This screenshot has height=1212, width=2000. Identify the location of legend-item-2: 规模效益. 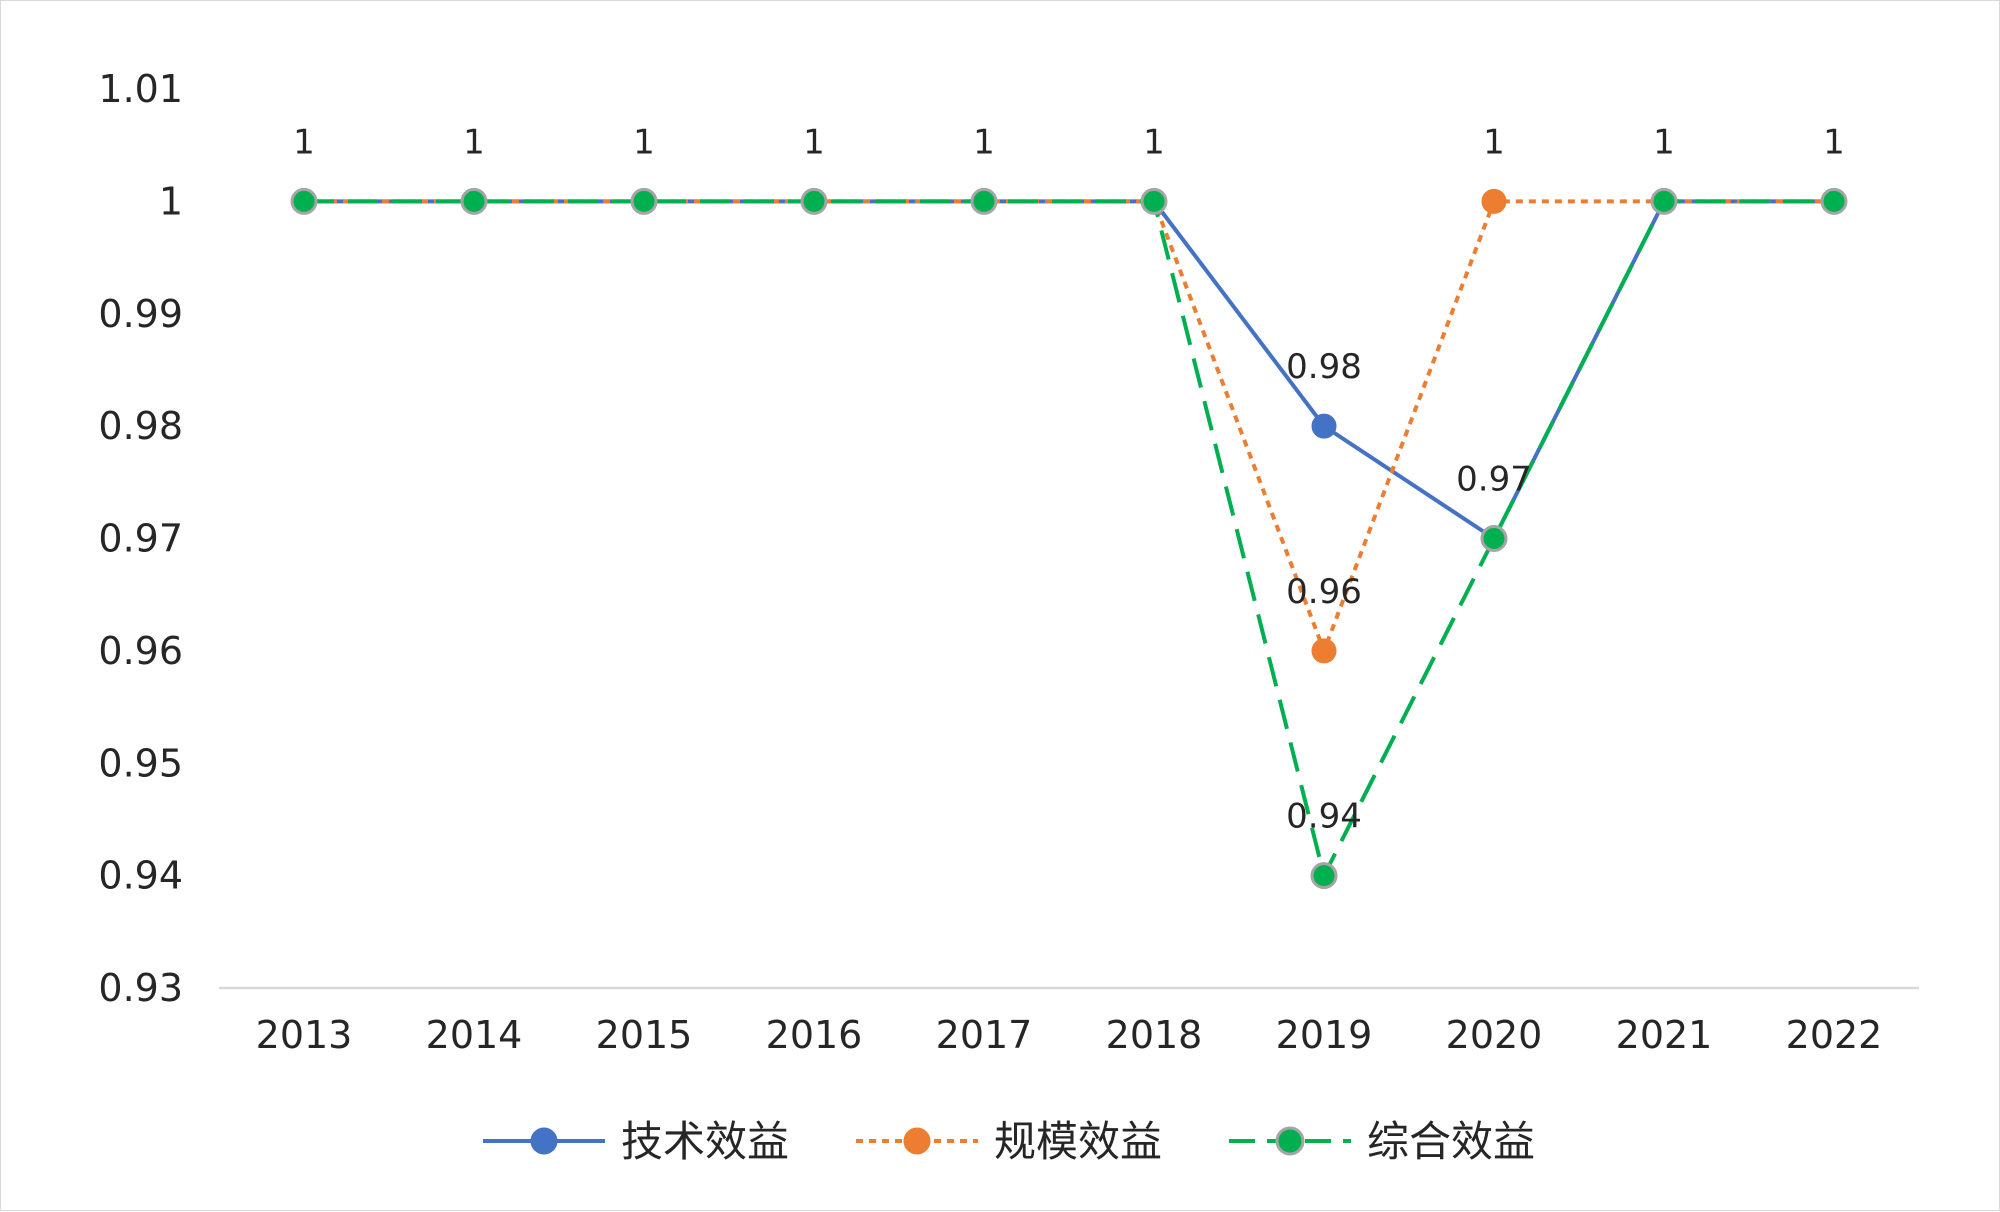
(1009, 1141).